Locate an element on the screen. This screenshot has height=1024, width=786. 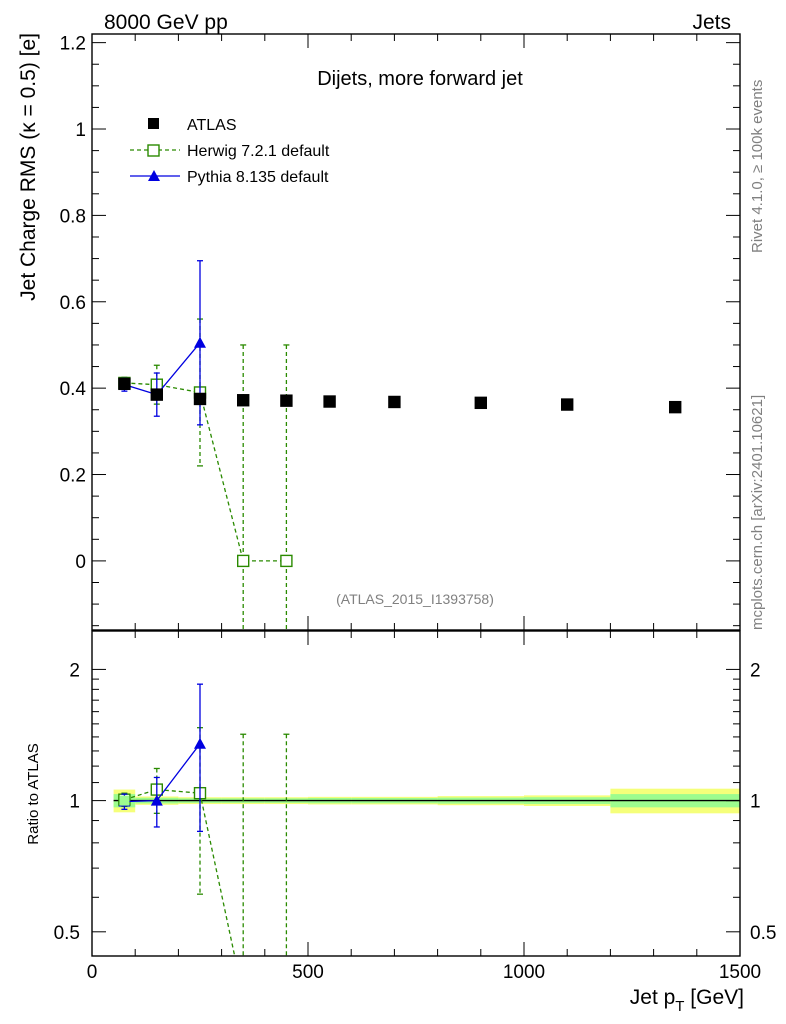
legend-atlas-label: ATLAS is located at coordinates (212, 125).